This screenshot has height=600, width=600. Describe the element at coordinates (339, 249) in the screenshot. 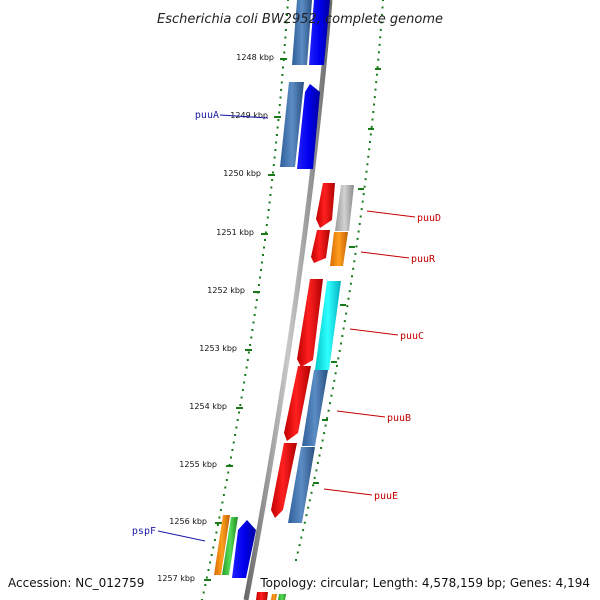

I see `gene-orange-puuR` at that location.